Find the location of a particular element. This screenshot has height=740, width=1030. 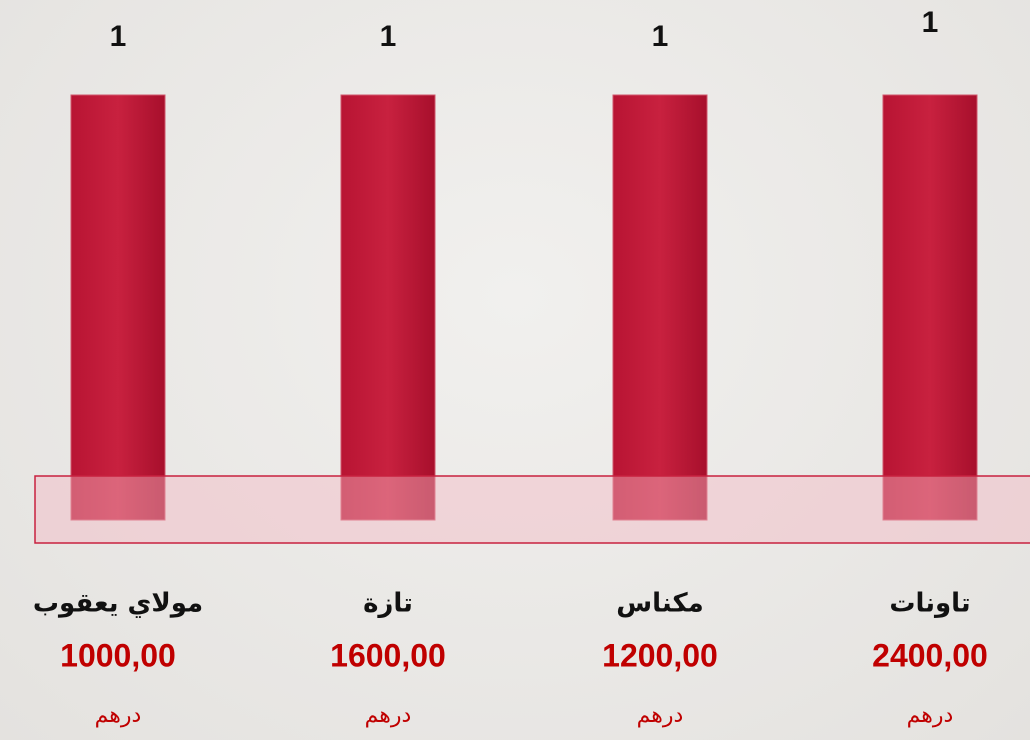

category-label: مولاي يعقوب is located at coordinates (118, 604).